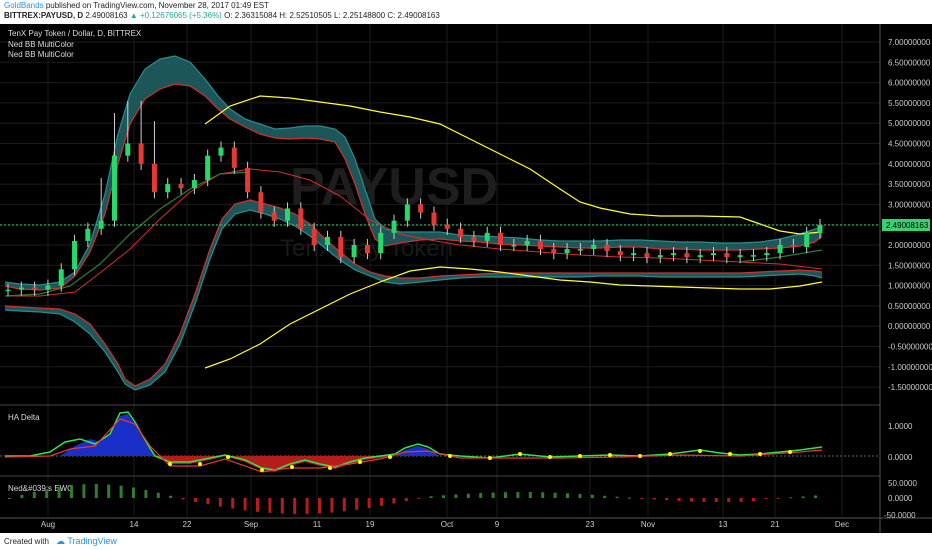 The width and height of the screenshot is (932, 550). What do you see at coordinates (107, 435) in the screenshot?
I see `ha-delta-positive-fill` at bounding box center [107, 435].